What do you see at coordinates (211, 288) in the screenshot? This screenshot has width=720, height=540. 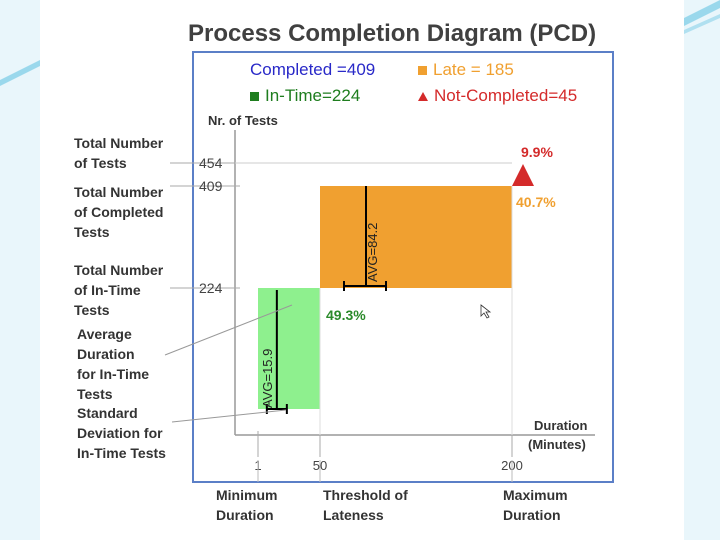 I see `y-tick-label: 224` at bounding box center [211, 288].